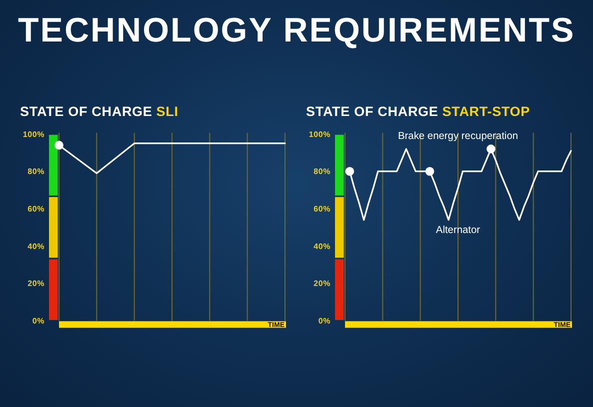 The height and width of the screenshot is (407, 593). Describe the element at coordinates (297, 31) in the screenshot. I see `text: TECHNOLOGY REQUIREMENTS` at that location.